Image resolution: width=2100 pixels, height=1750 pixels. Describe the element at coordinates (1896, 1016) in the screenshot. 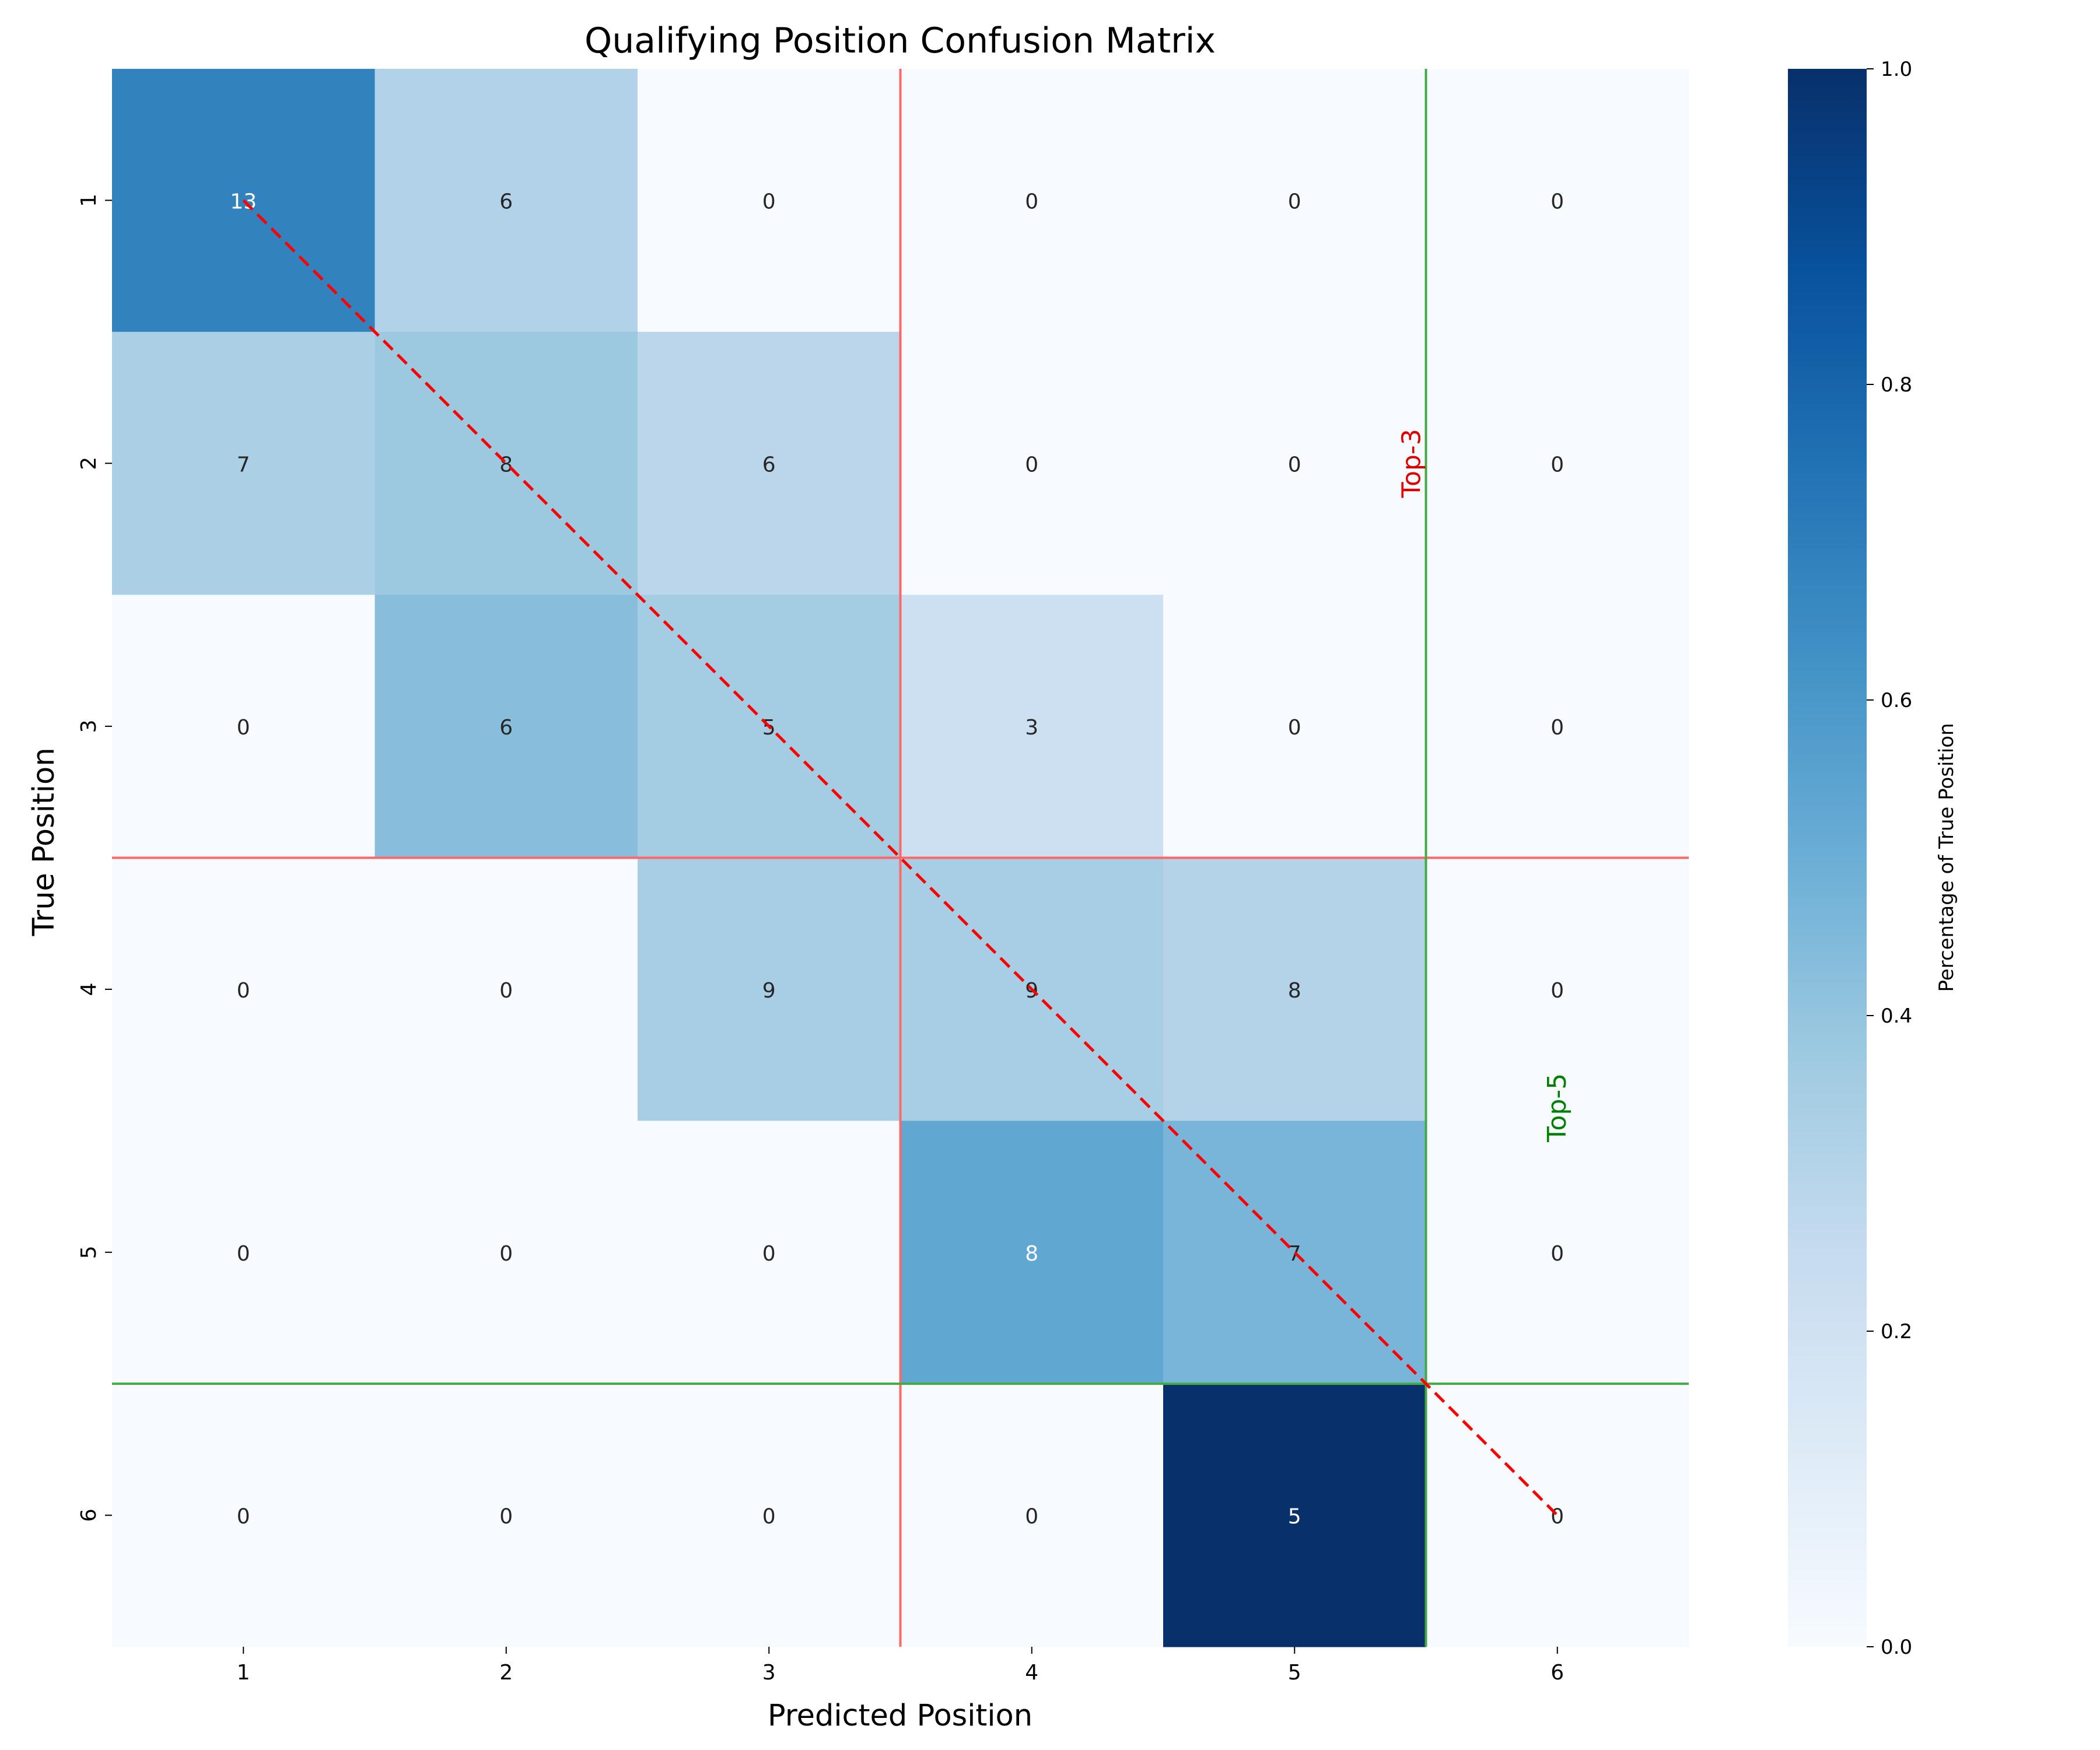

I see `colorbar-tick-label: 0.4` at that location.